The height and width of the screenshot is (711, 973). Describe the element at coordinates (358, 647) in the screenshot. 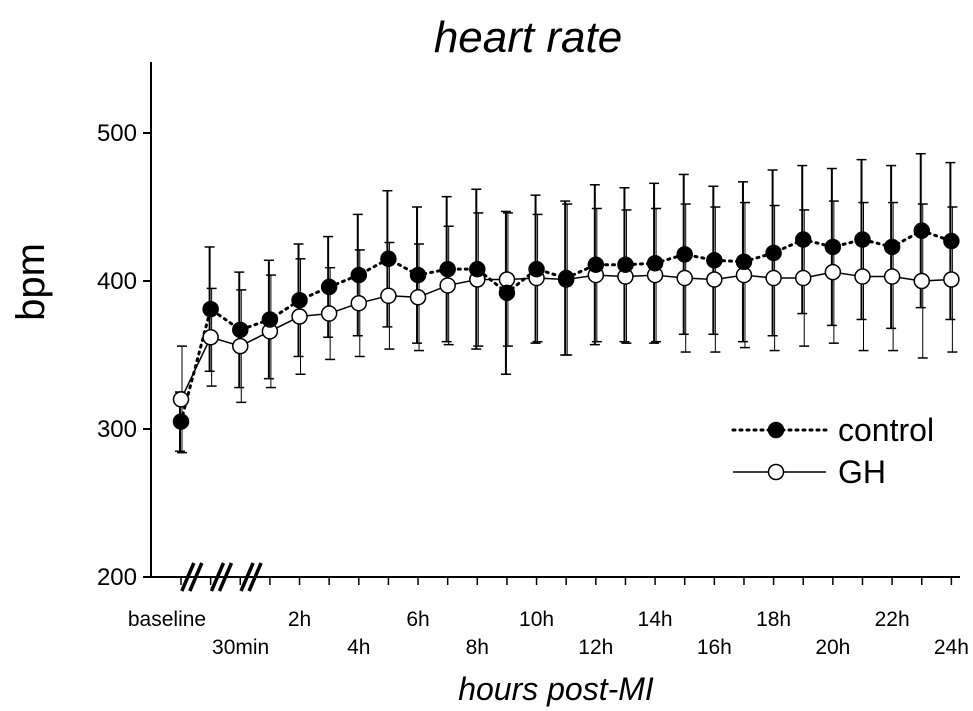

I see `x-tick-label: 4h` at that location.